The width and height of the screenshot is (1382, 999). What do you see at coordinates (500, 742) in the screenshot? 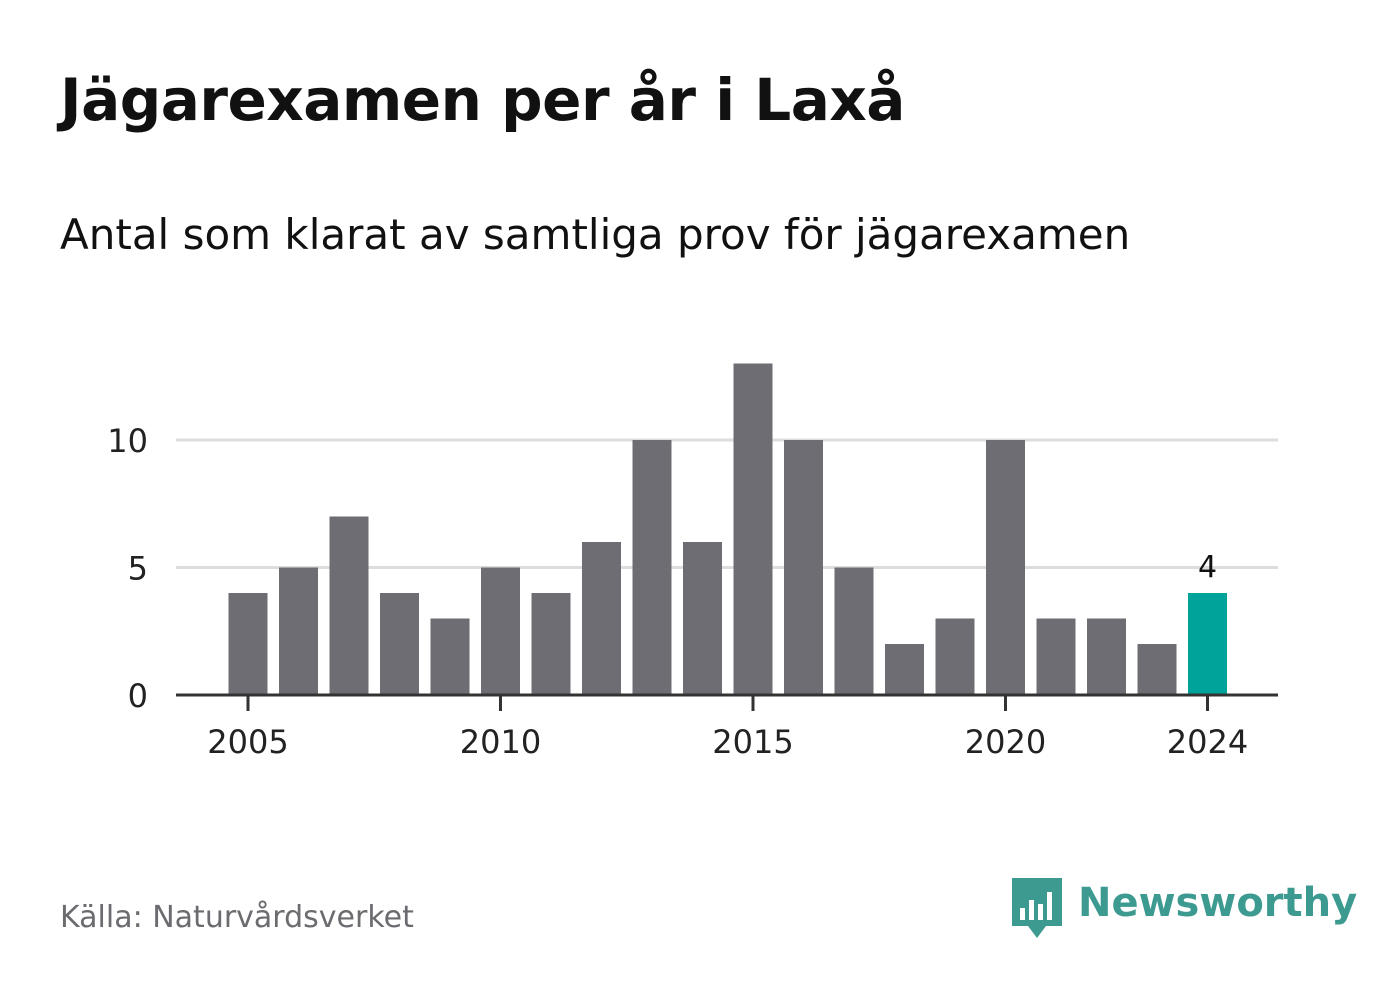
I see `x-tick-label: 2010` at bounding box center [500, 742].